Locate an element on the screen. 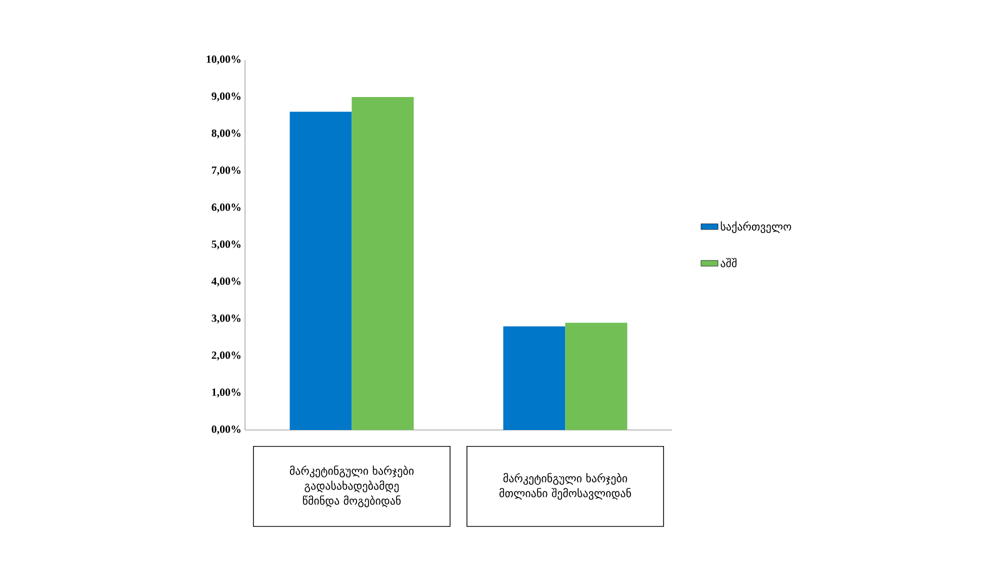  y-tick-label: 4,00% is located at coordinates (226, 282).